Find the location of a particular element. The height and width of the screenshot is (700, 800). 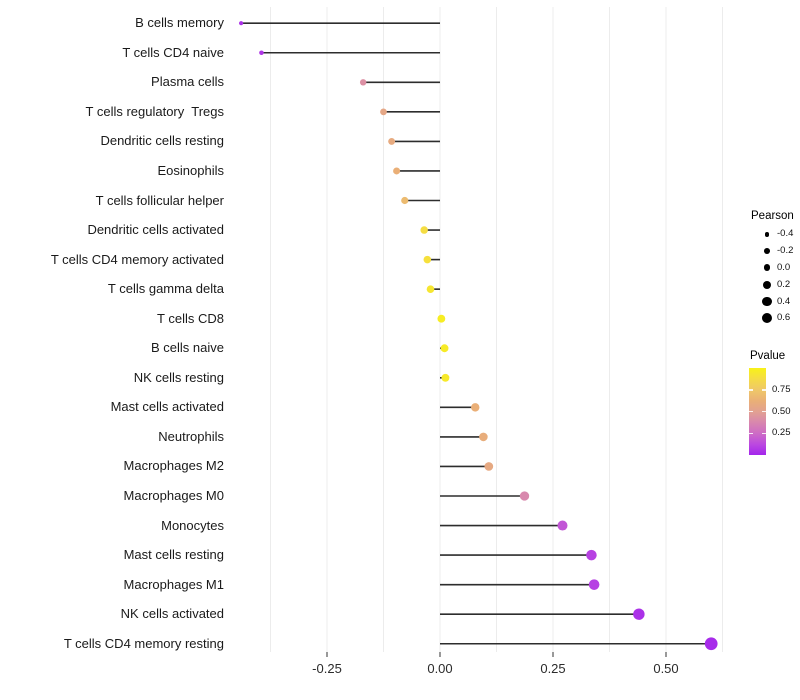

y-tick-label: T cells gamma delta is located at coordinates (165, 289).